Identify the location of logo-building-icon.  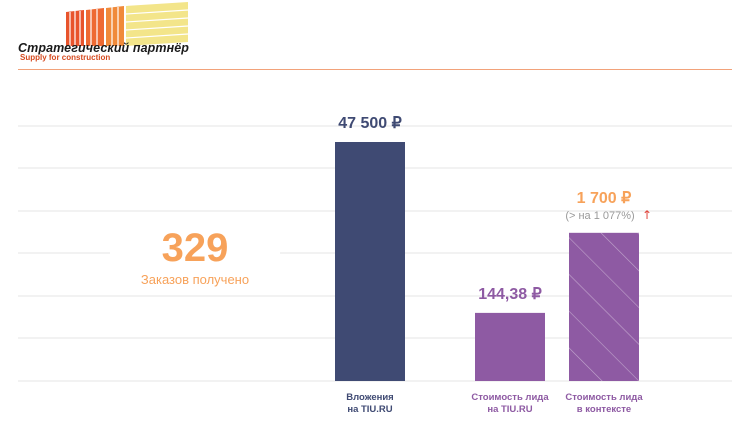
(127, 24).